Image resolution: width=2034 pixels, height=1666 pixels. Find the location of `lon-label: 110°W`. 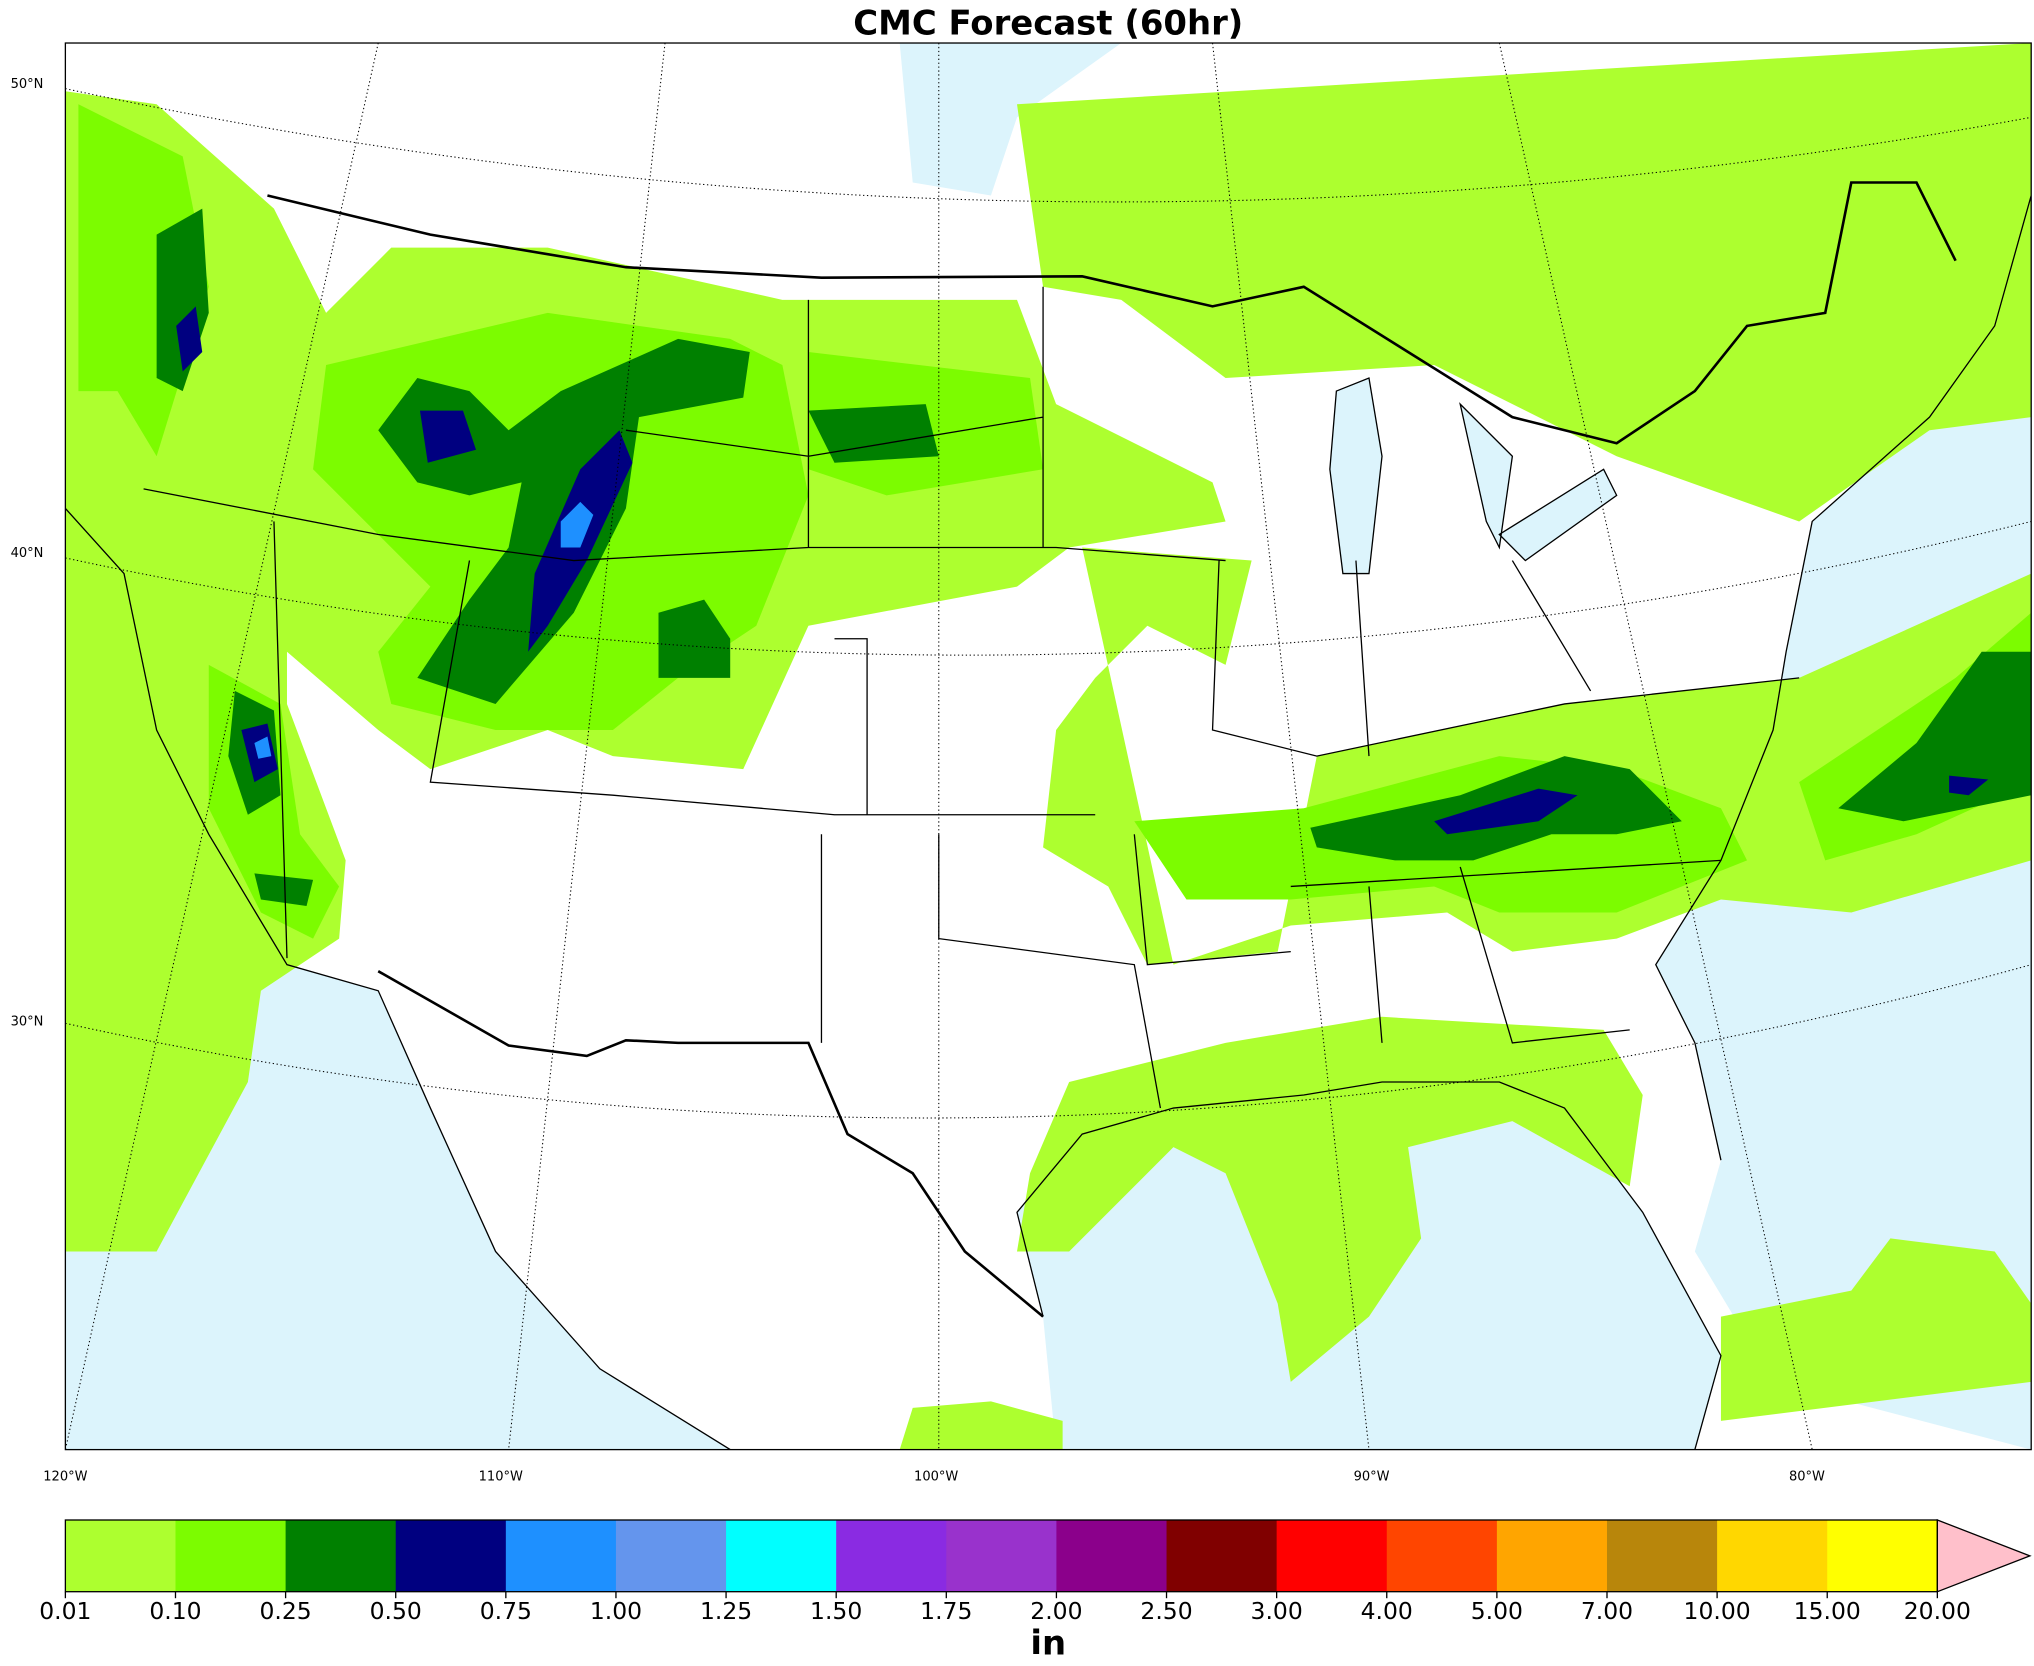

lon-label: 110°W is located at coordinates (501, 1476).